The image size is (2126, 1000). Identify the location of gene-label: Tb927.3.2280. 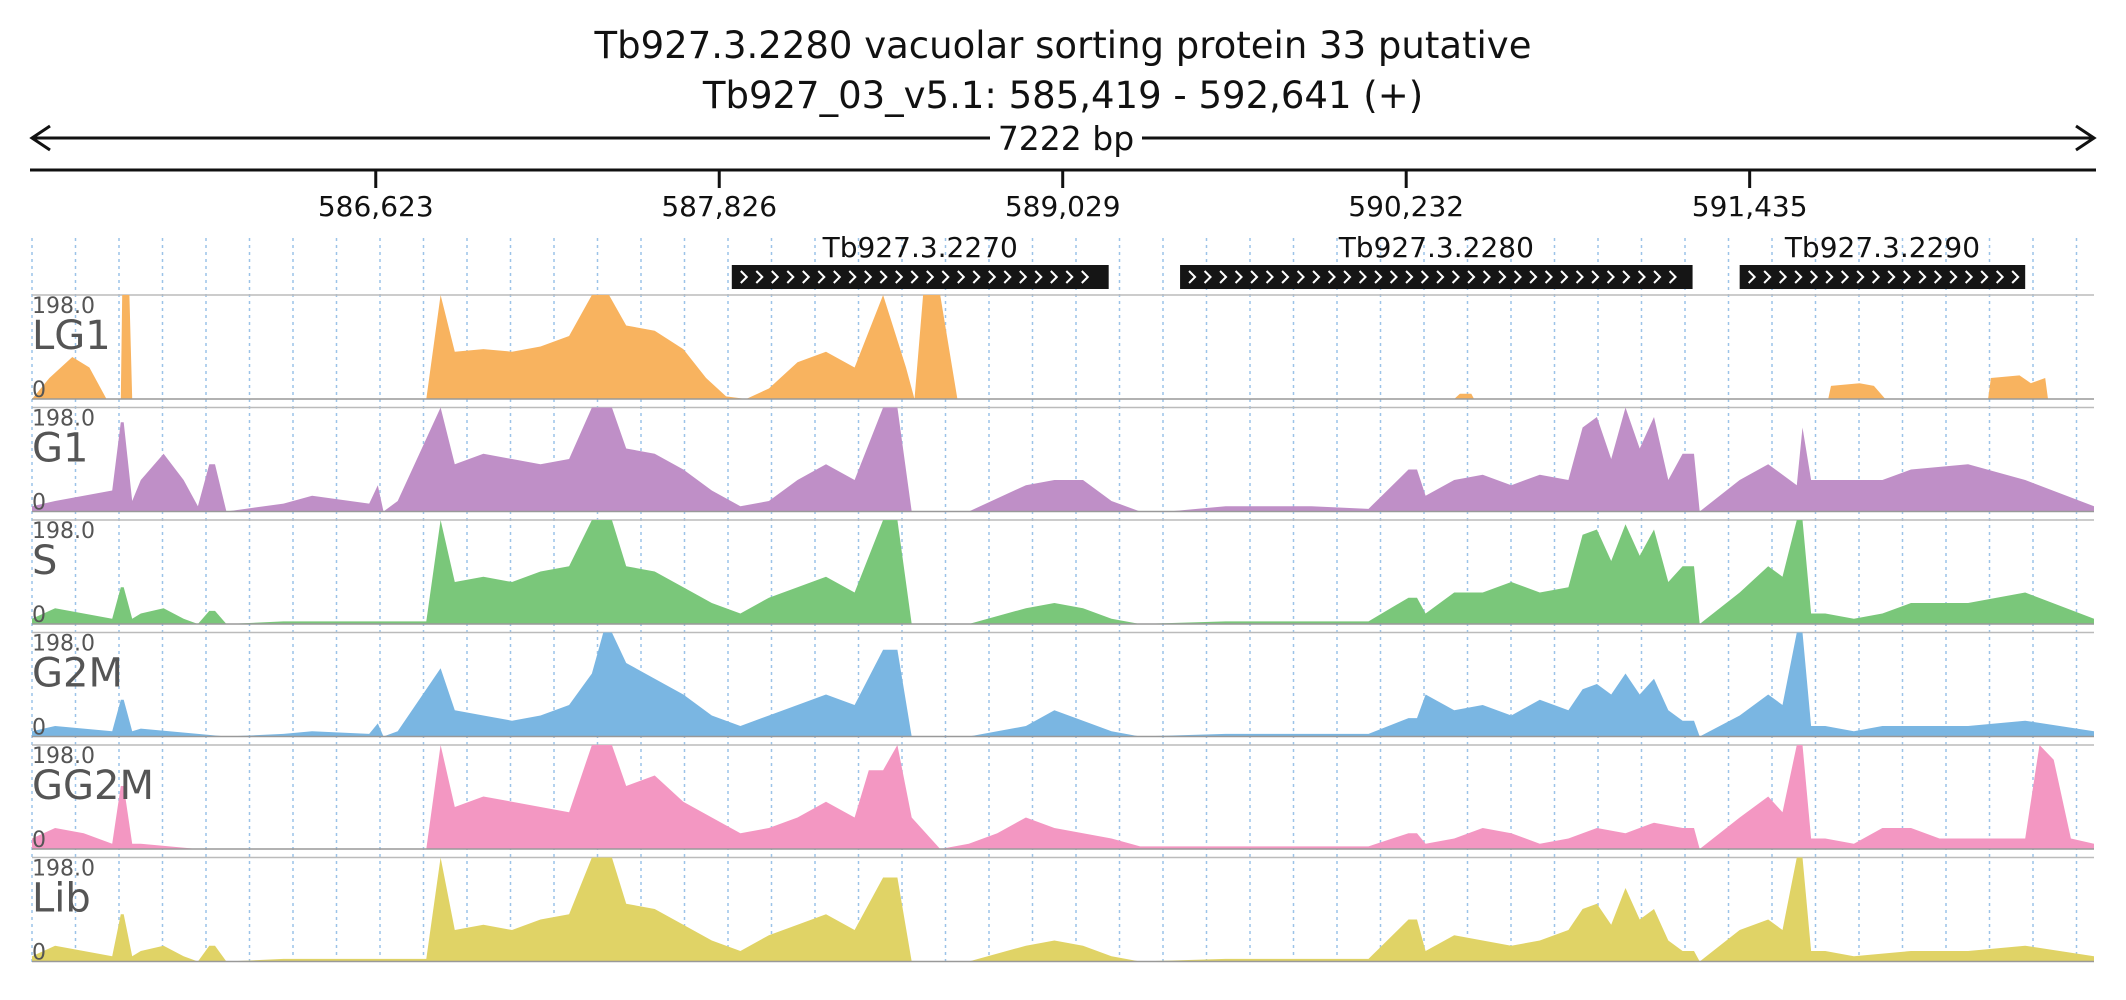
(1436, 247).